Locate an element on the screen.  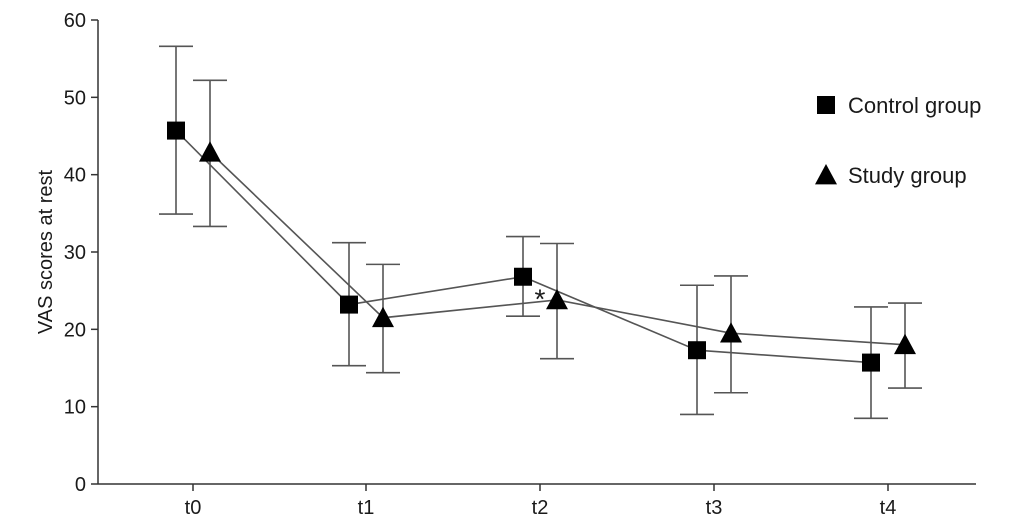
annotation-layer: * is located at coordinates (540, 299).